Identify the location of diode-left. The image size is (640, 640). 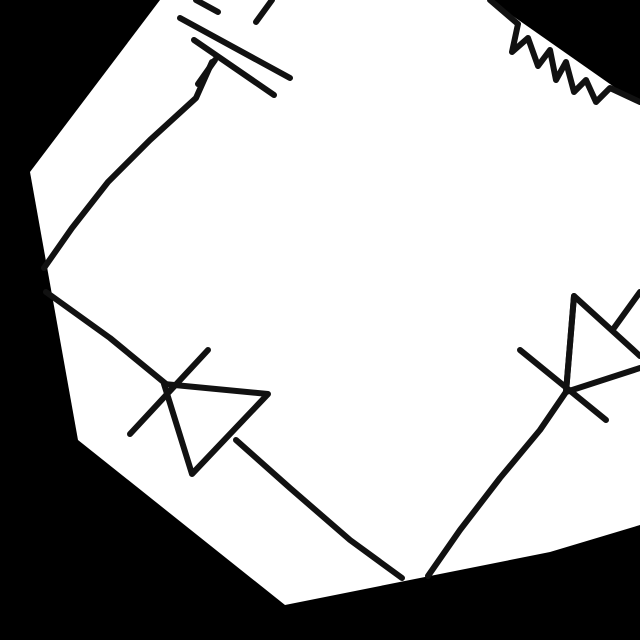
(199, 412).